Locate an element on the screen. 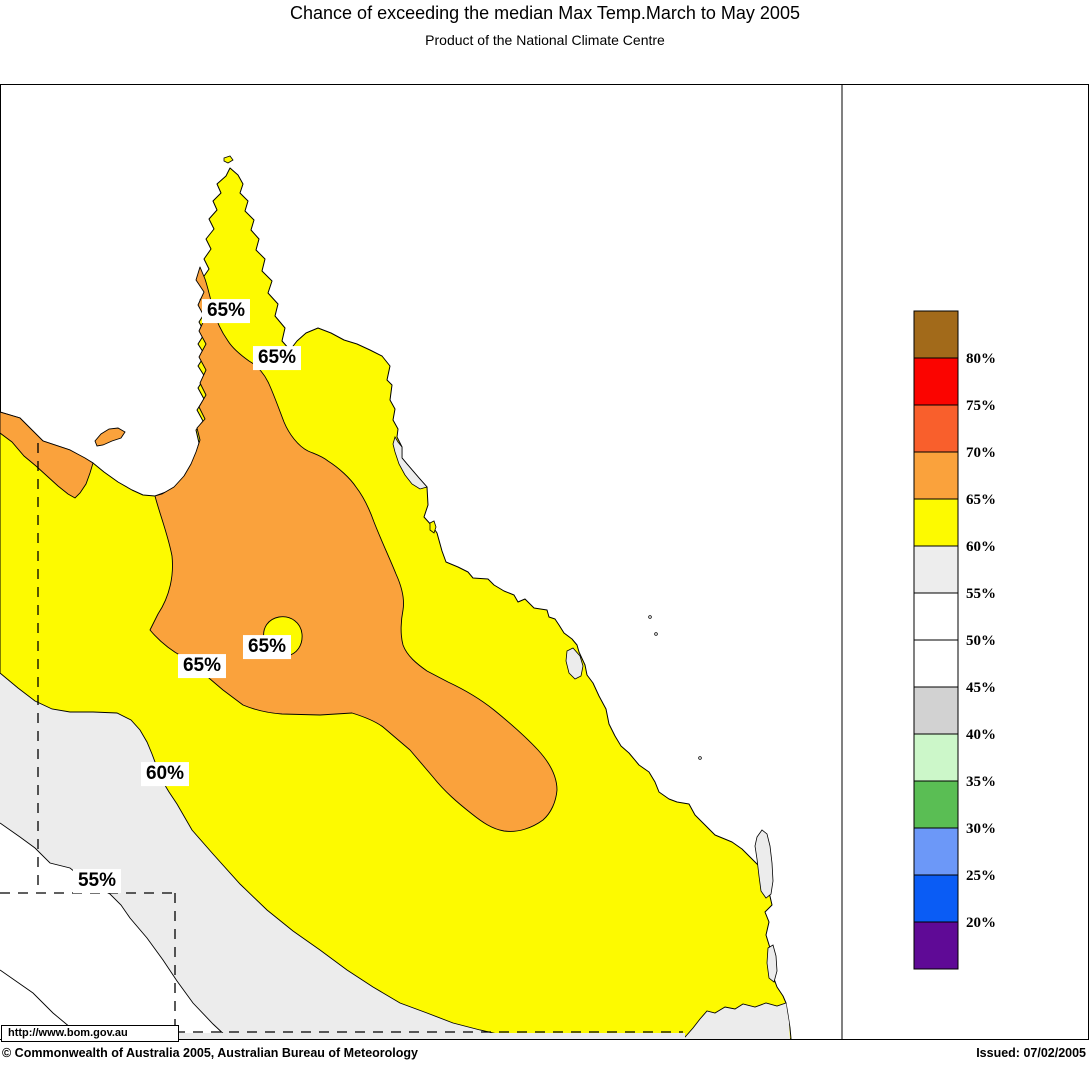 Image resolution: width=1090 pixels, height=1066 pixels. coastal-gray-patch-central is located at coordinates (574, 663).